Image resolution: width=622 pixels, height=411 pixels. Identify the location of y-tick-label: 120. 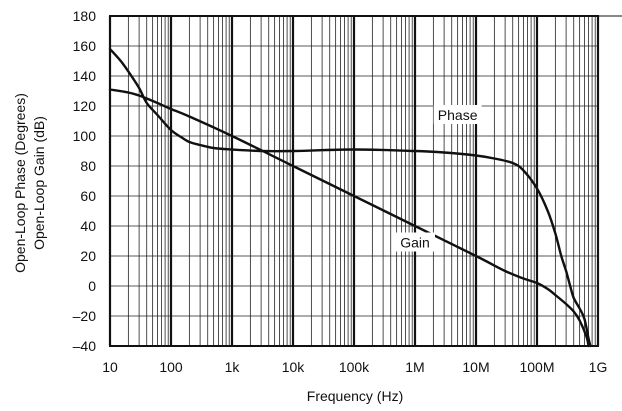
(85, 106).